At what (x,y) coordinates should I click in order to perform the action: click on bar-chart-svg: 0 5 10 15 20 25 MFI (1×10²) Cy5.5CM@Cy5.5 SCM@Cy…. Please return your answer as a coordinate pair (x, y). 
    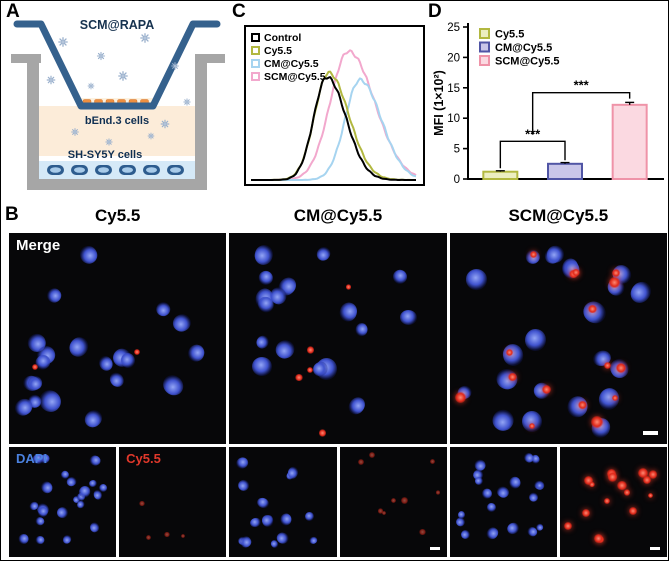
    Looking at the image, I should click on (548, 104).